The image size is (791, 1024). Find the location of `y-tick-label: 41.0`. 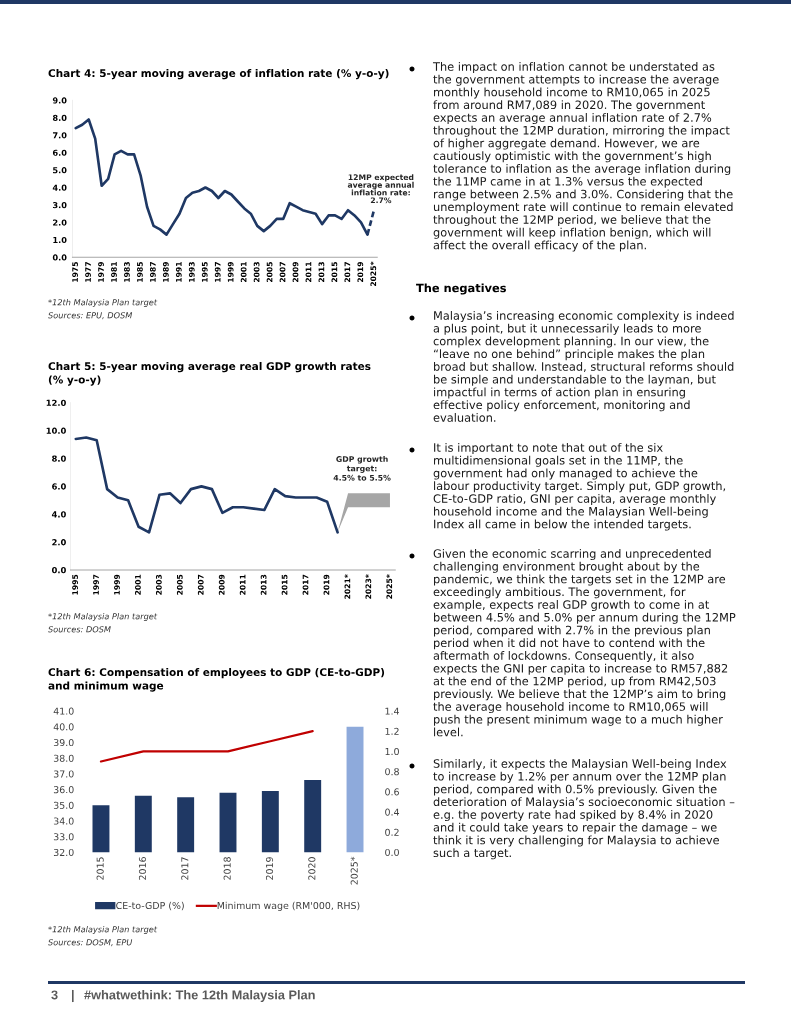

y-tick-label: 41.0 is located at coordinates (63, 711).